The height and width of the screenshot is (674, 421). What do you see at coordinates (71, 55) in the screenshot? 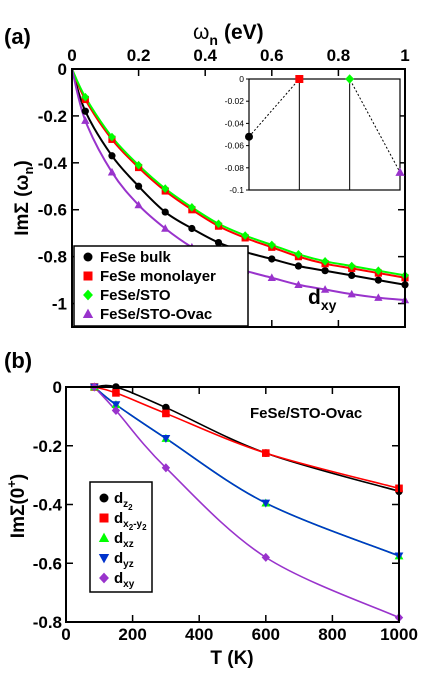
I see `panel-a-xtick-label: 0` at bounding box center [71, 55].